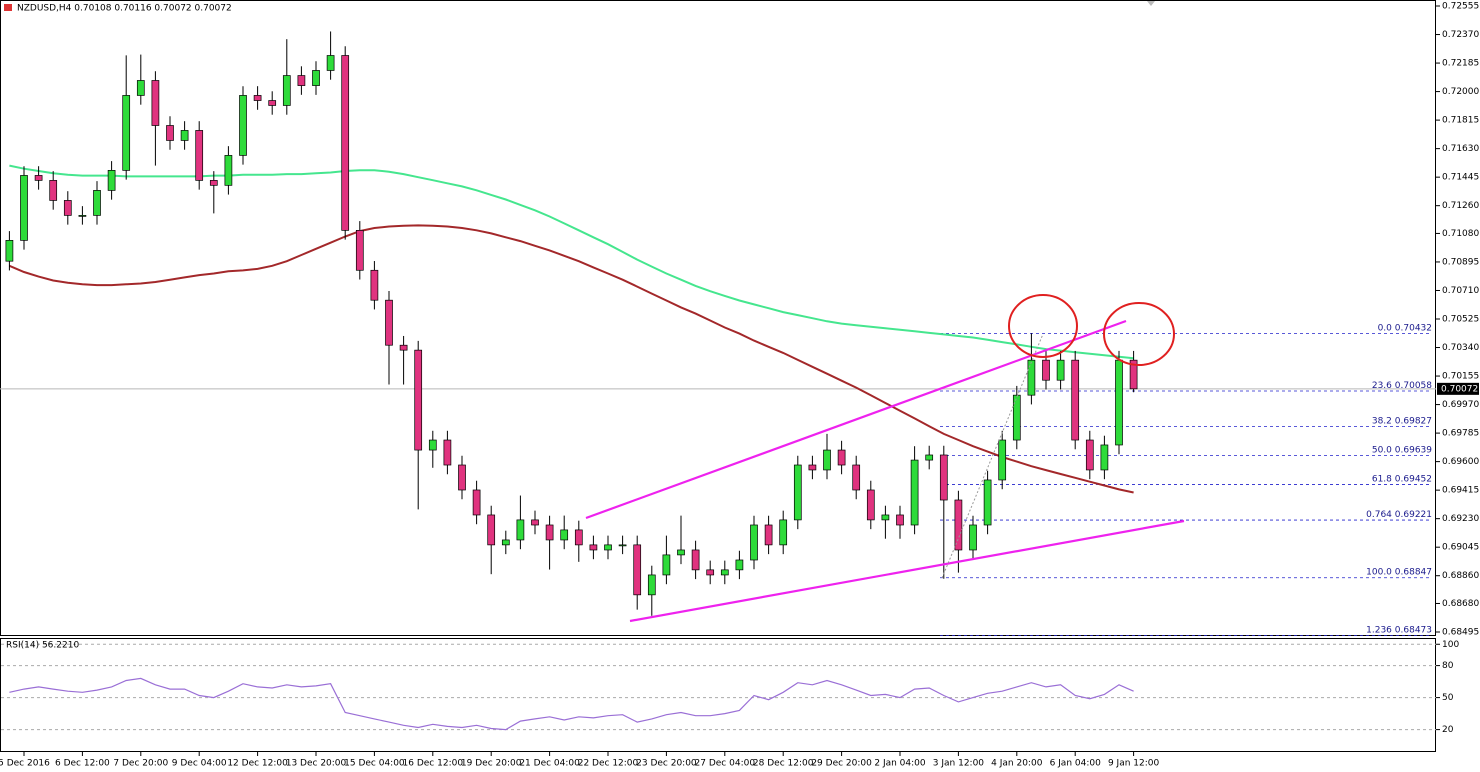 This screenshot has height=772, width=1480. What do you see at coordinates (1448, 698) in the screenshot?
I see `y-tick-label: 50` at bounding box center [1448, 698].